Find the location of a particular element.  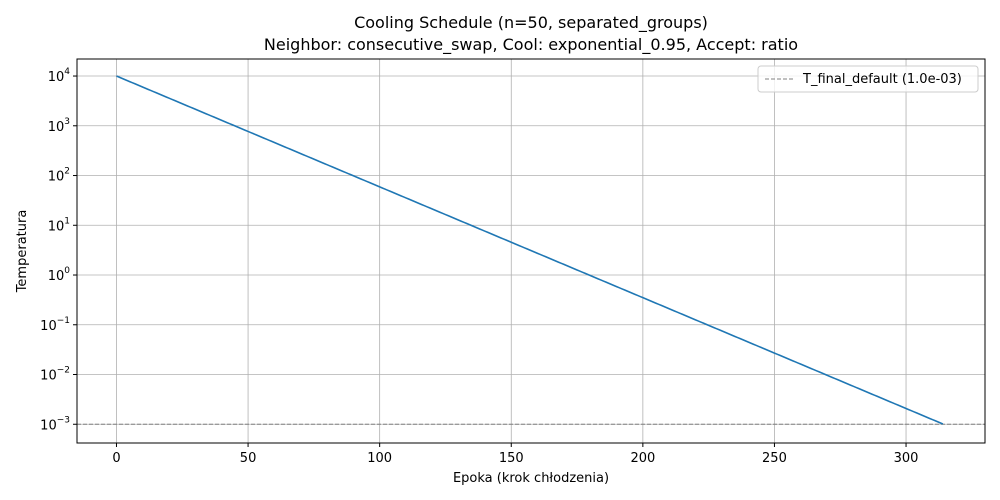

y-tick-label: 10⁻² is located at coordinates (55, 375).